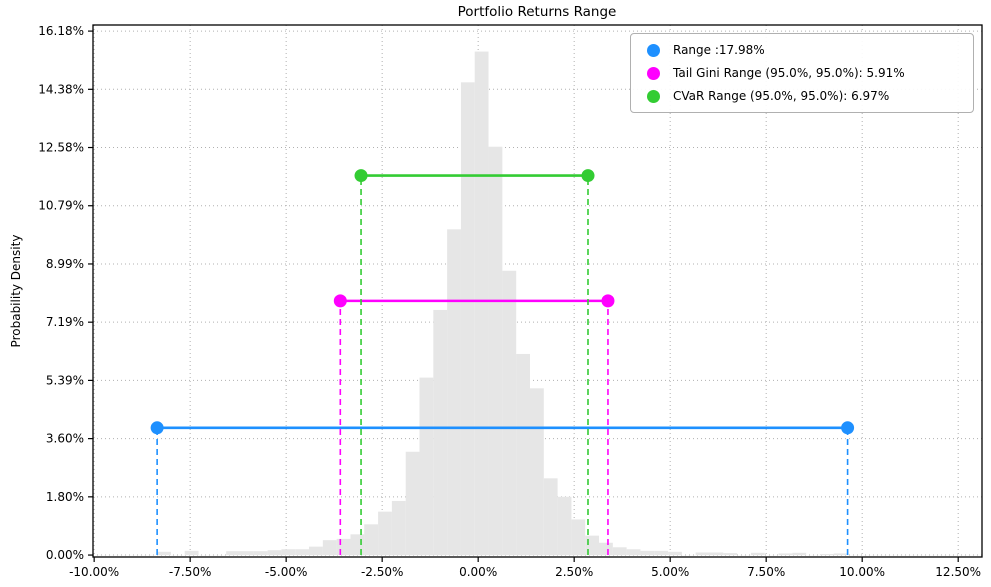 The width and height of the screenshot is (991, 587). What do you see at coordinates (65, 497) in the screenshot?
I see `y-tick-label: 1.80%` at bounding box center [65, 497].